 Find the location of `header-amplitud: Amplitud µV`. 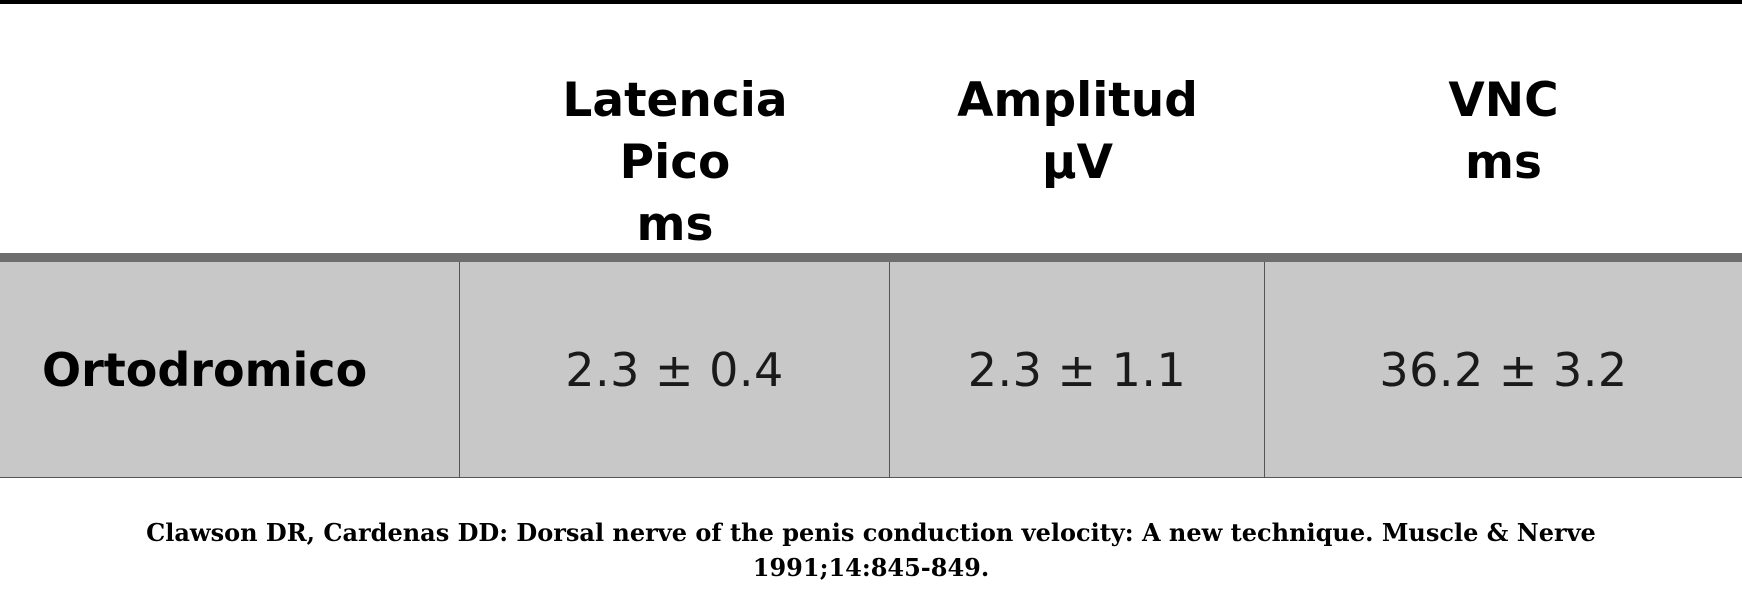

header-amplitud: Amplitud µV is located at coordinates (1077, 132).